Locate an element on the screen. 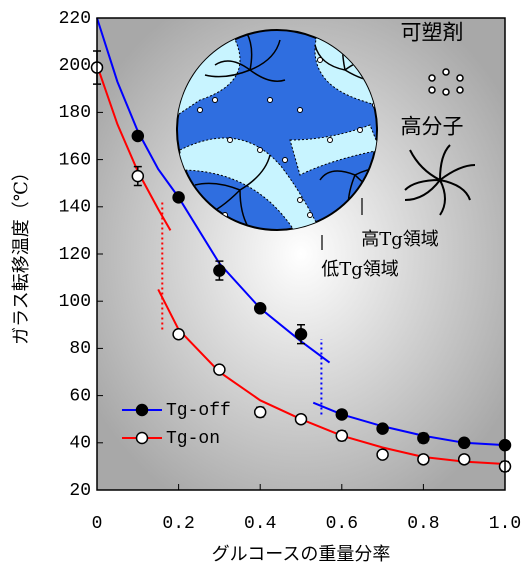 The width and height of the screenshot is (526, 577). plasticizer-icon is located at coordinates (446, 82).